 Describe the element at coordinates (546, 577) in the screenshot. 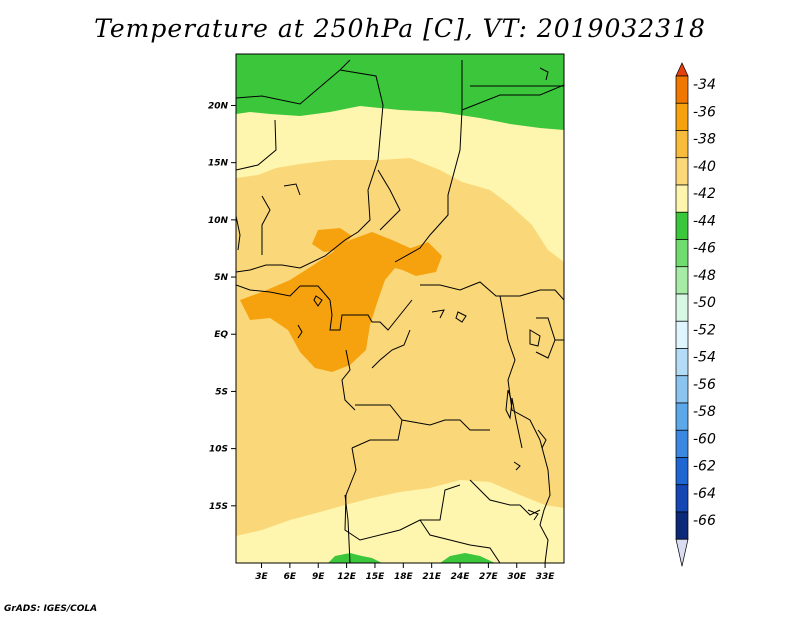

I see `lon-tick-label: 33E` at that location.